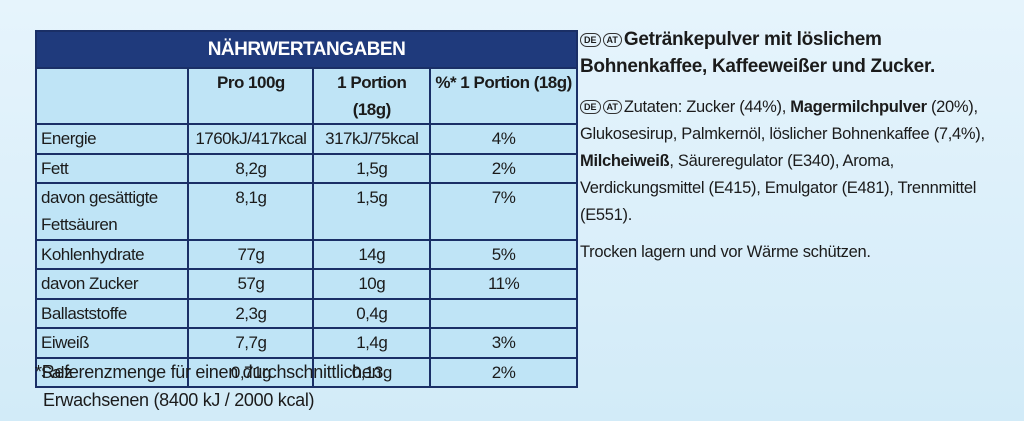 Image resolution: width=1024 pixels, height=421 pixels. Describe the element at coordinates (251, 96) in the screenshot. I see `column-header: Pro 100g` at that location.